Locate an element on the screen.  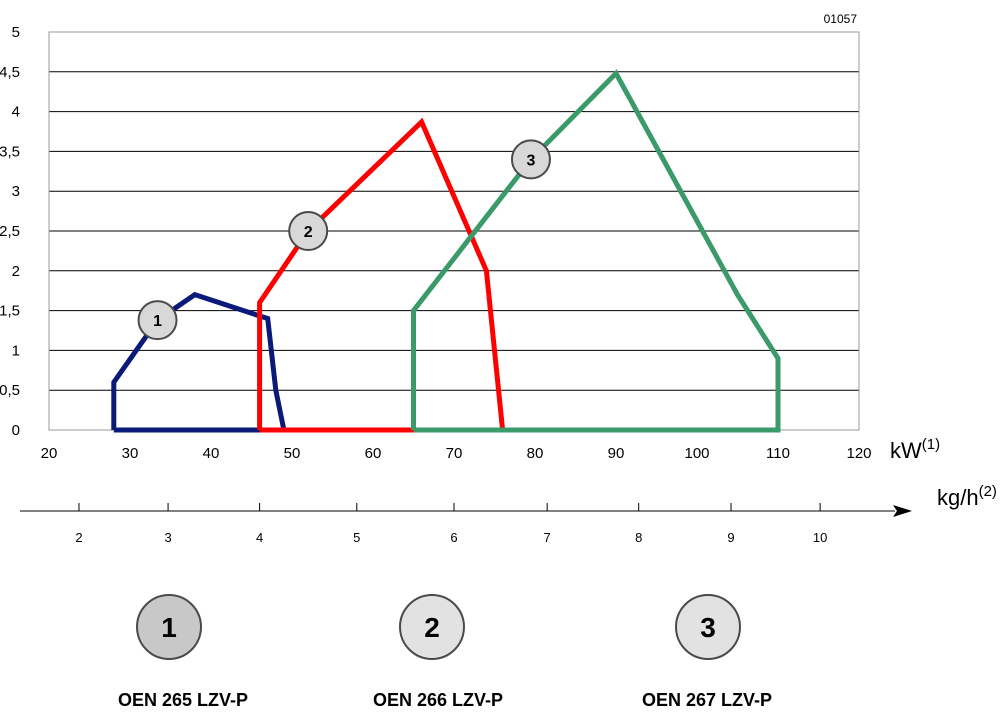
kw-unit-text: kW is located at coordinates (906, 450).